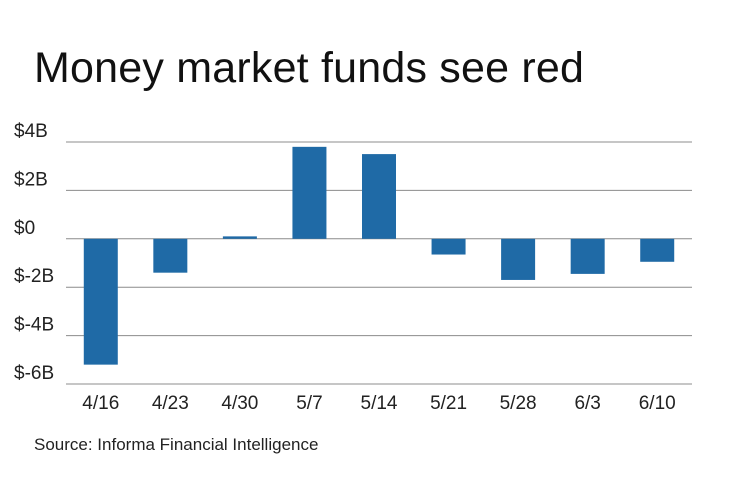 The image size is (740, 482). Describe the element at coordinates (31, 131) in the screenshot. I see `y-tick-label: $4B` at that location.